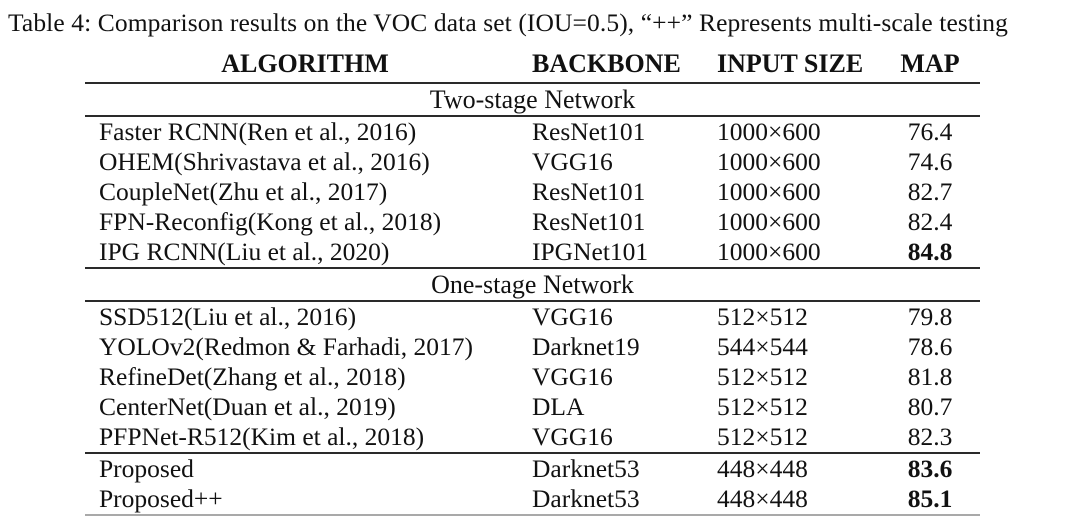 The image size is (1080, 516). Describe the element at coordinates (247, 406) in the screenshot. I see `cell-algorithm: CenterNet(Duan et al., 2019)` at that location.